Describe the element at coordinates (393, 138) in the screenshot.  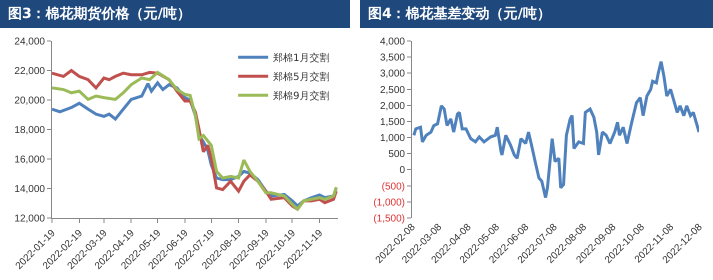
I see `y-tick-label: 1,000` at that location.